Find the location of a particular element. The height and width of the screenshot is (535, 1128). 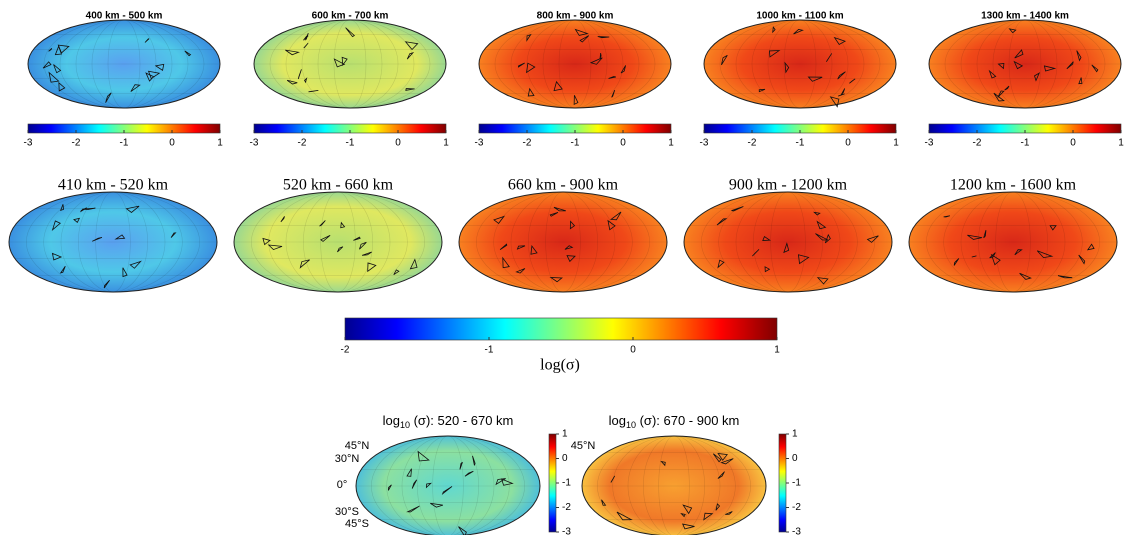

colorbar is located at coordinates (561, 329).